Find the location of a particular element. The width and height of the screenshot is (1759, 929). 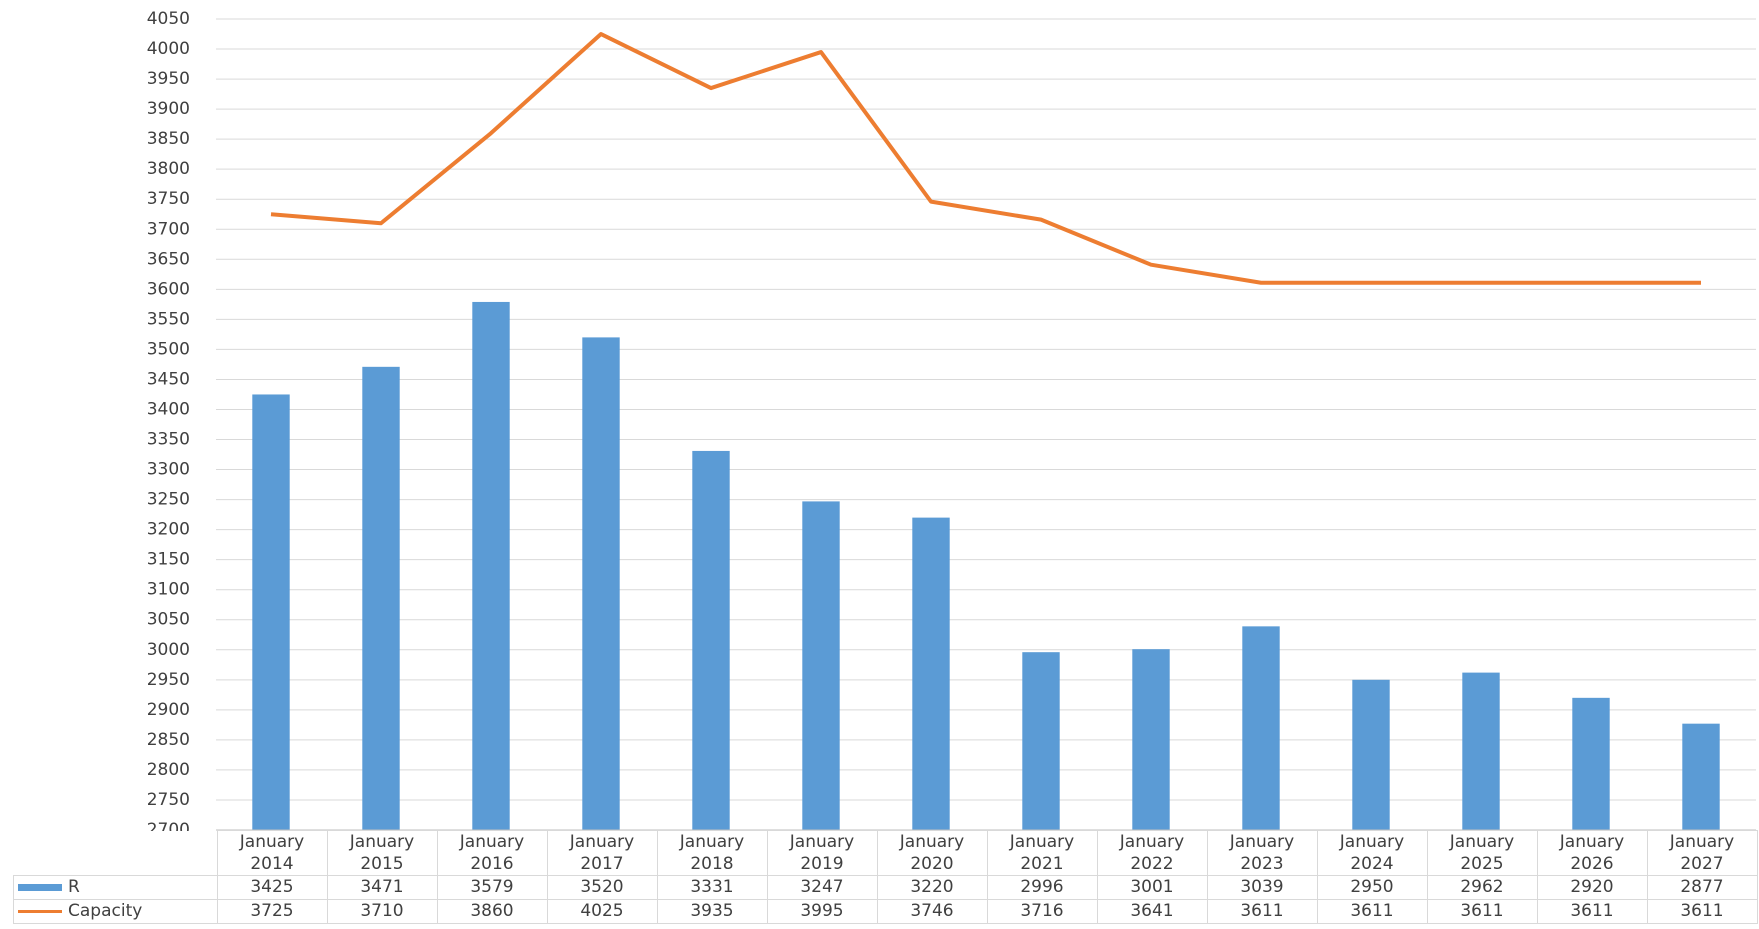

value-cell: 3710 is located at coordinates (382, 911).